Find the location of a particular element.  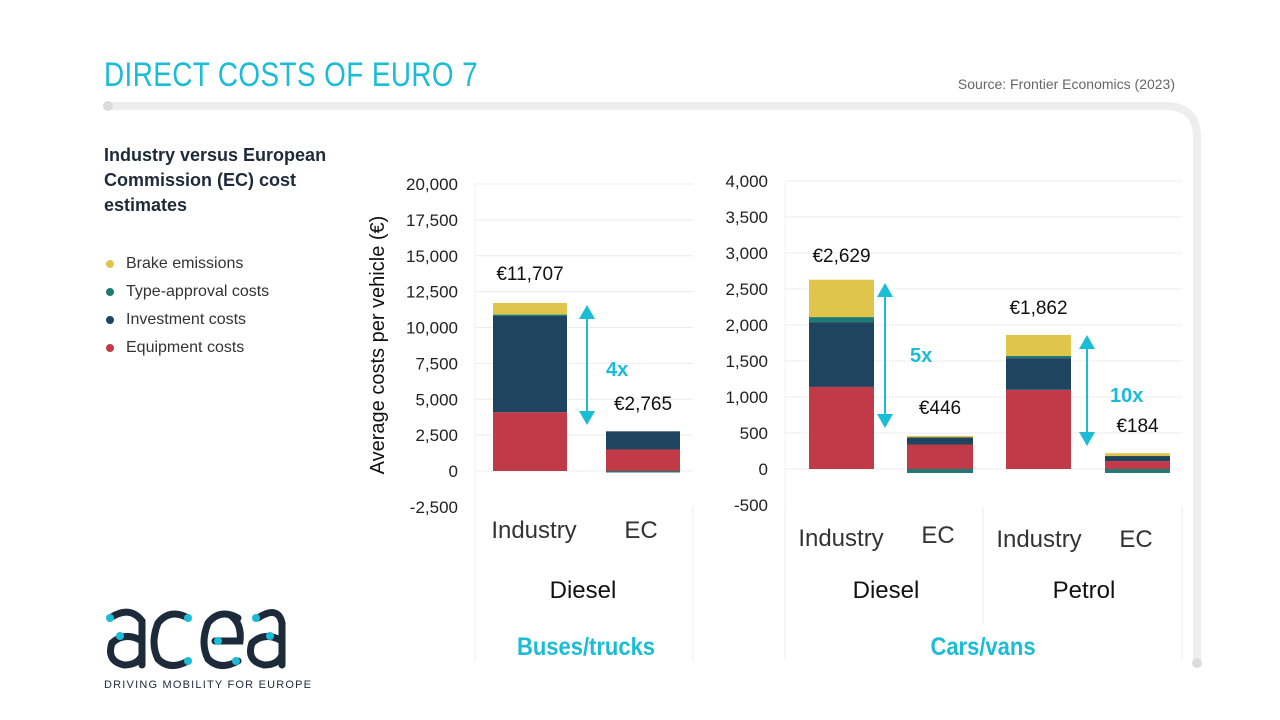

y-tick-label: 5,000 is located at coordinates (436, 399).